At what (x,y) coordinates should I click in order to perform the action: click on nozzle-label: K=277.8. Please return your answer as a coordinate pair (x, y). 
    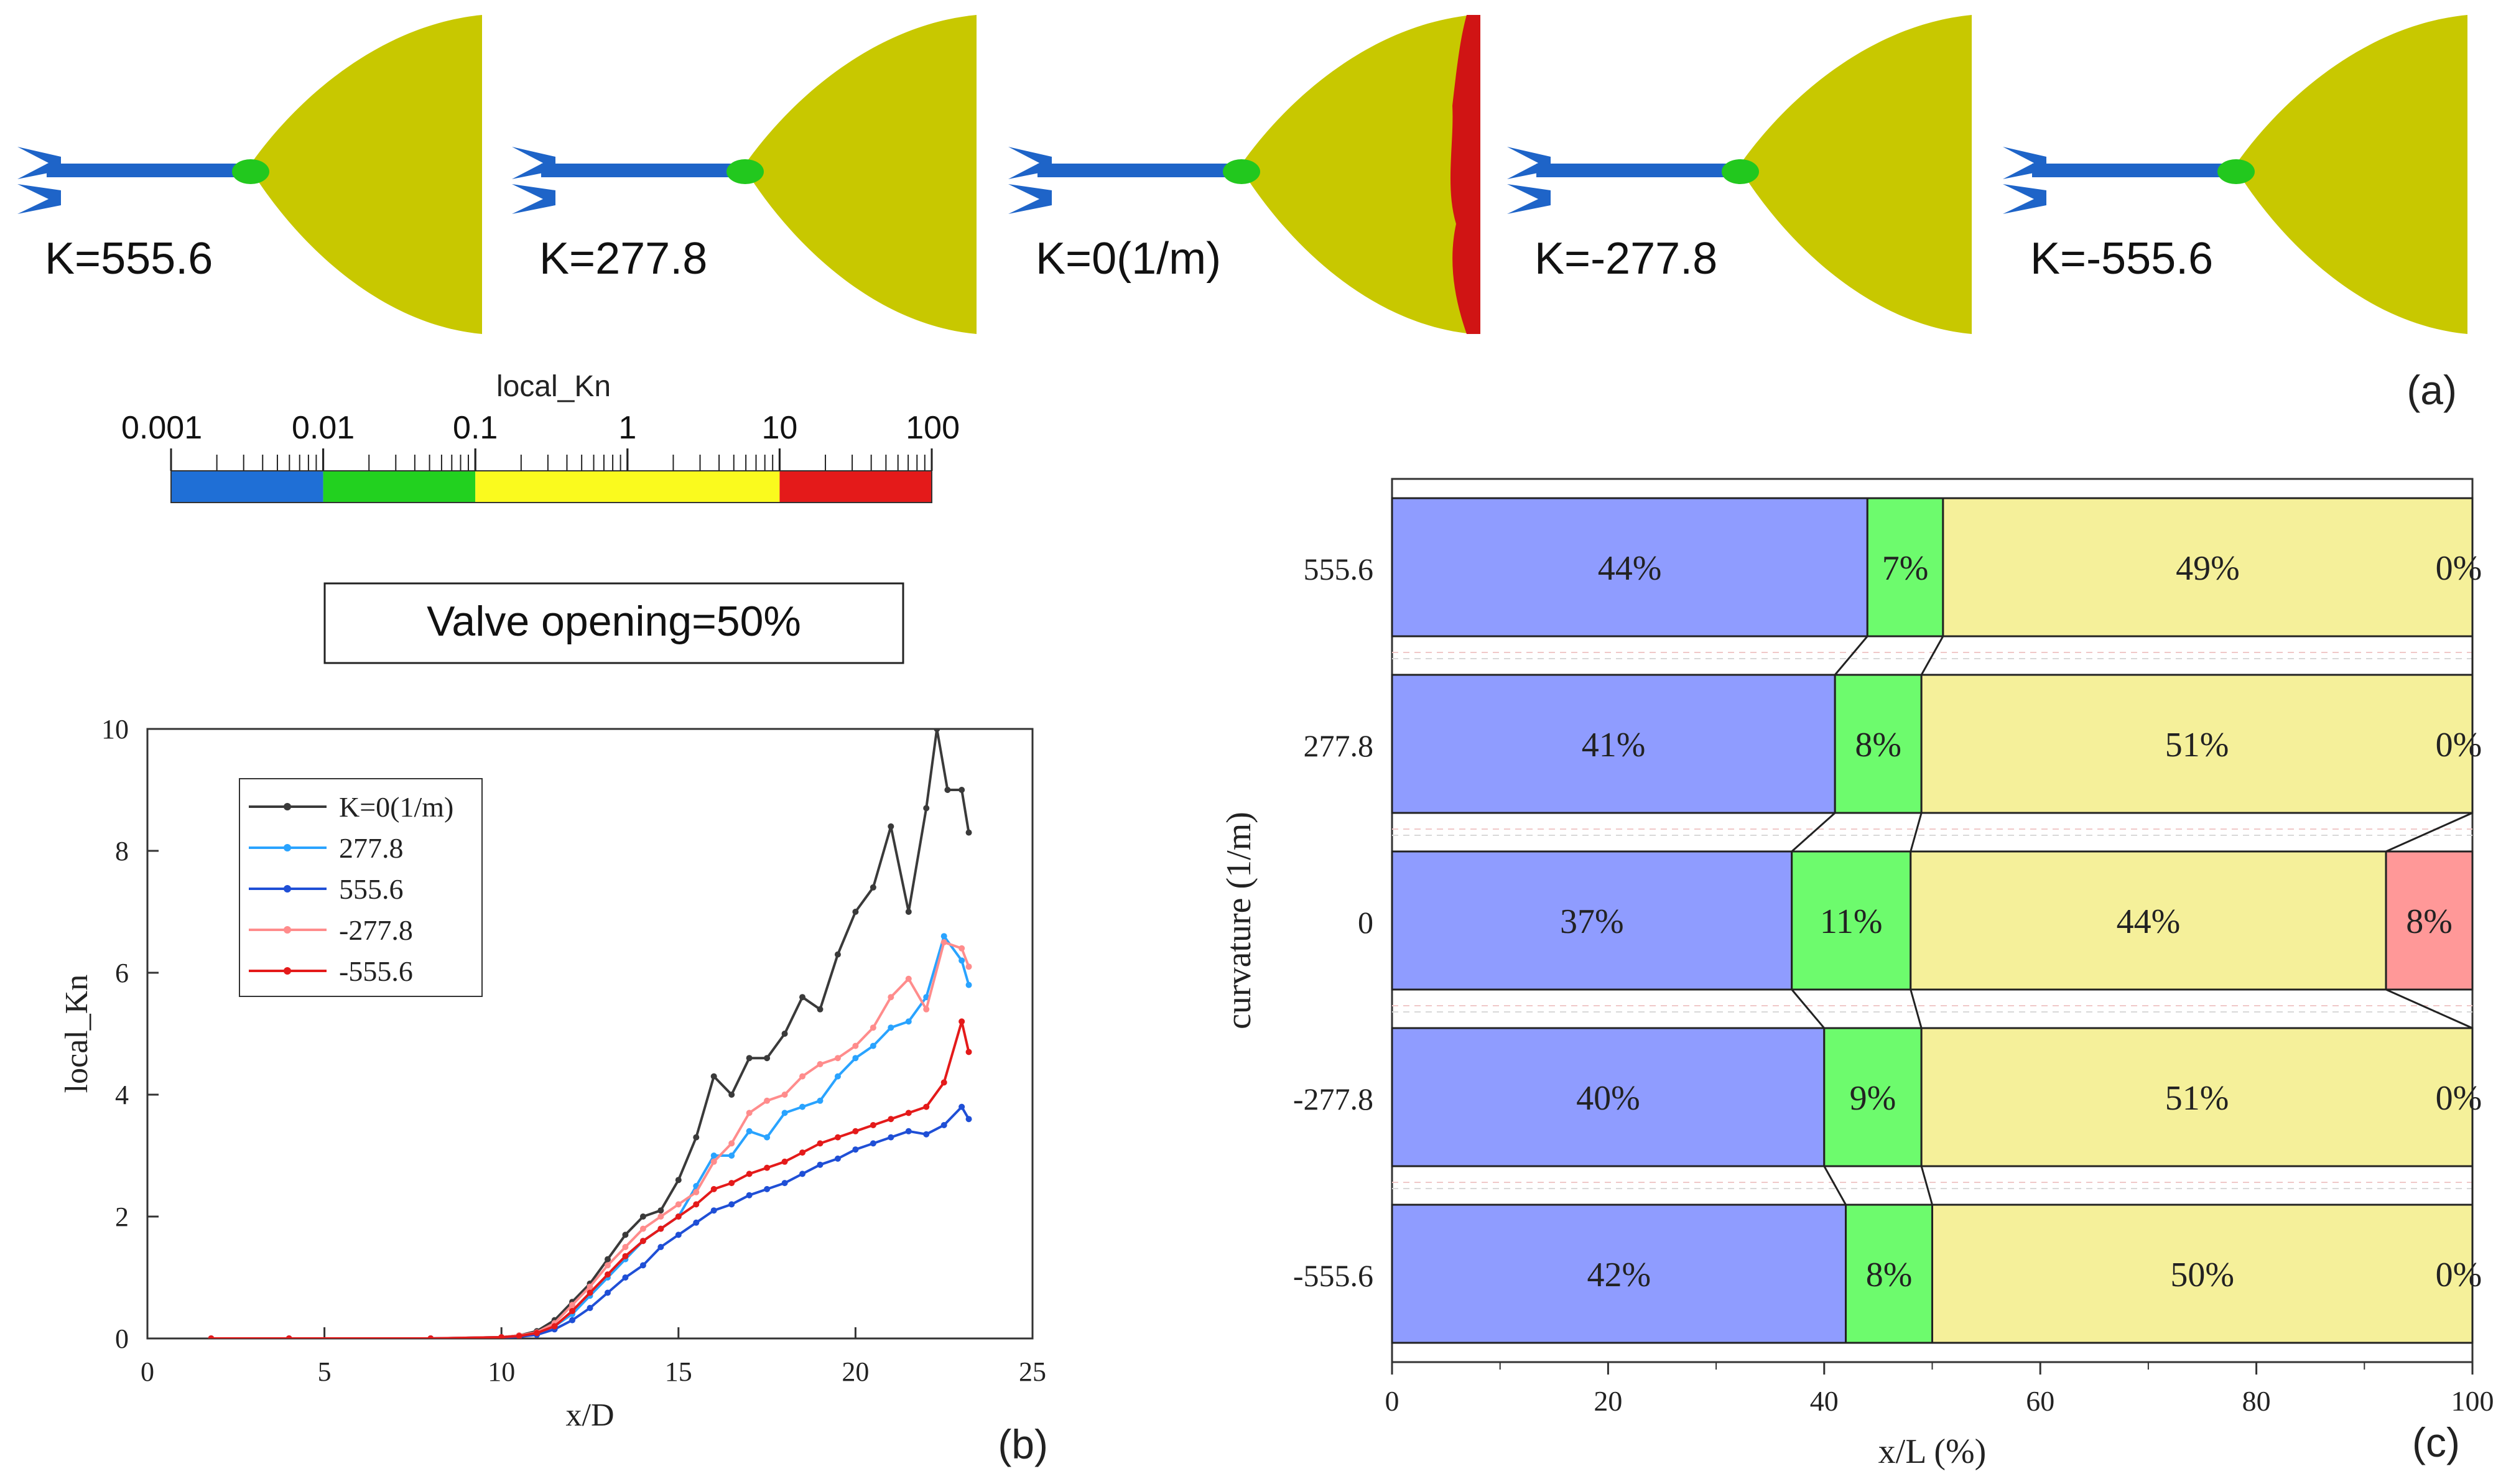
    Looking at the image, I should click on (623, 259).